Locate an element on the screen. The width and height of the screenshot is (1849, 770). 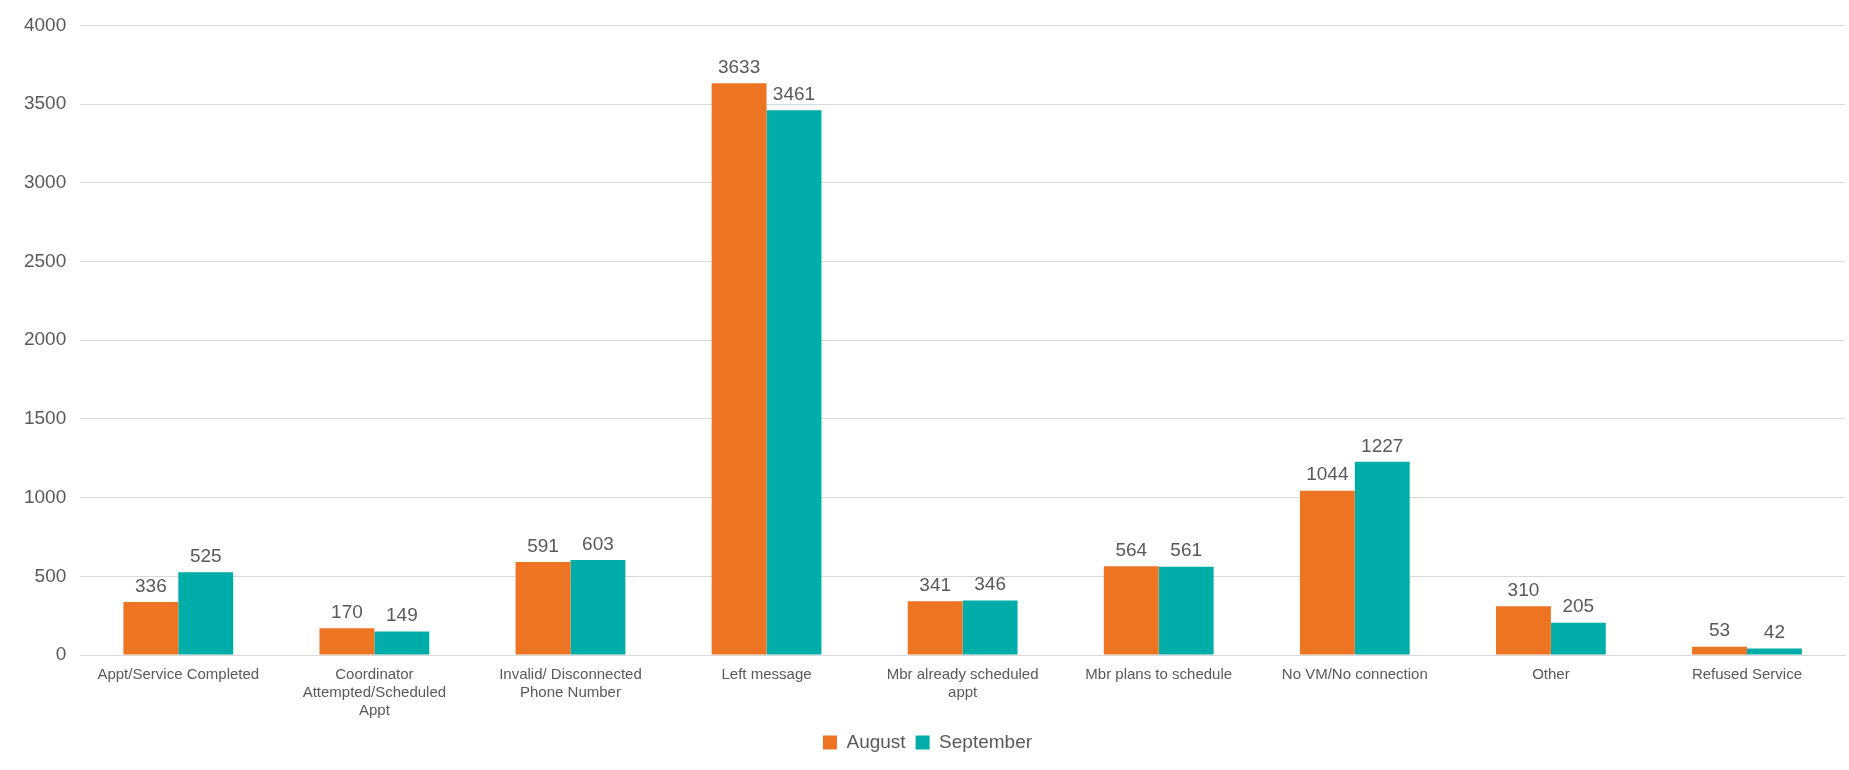
x-tick-label: Other is located at coordinates (1551, 674).